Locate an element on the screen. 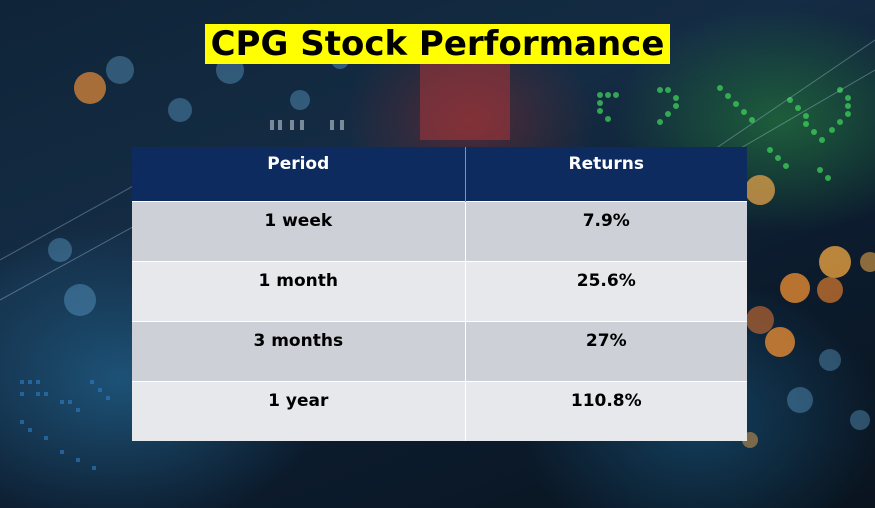 Image resolution: width=875 pixels, height=508 pixels. column-header-period: Period is located at coordinates (299, 174).